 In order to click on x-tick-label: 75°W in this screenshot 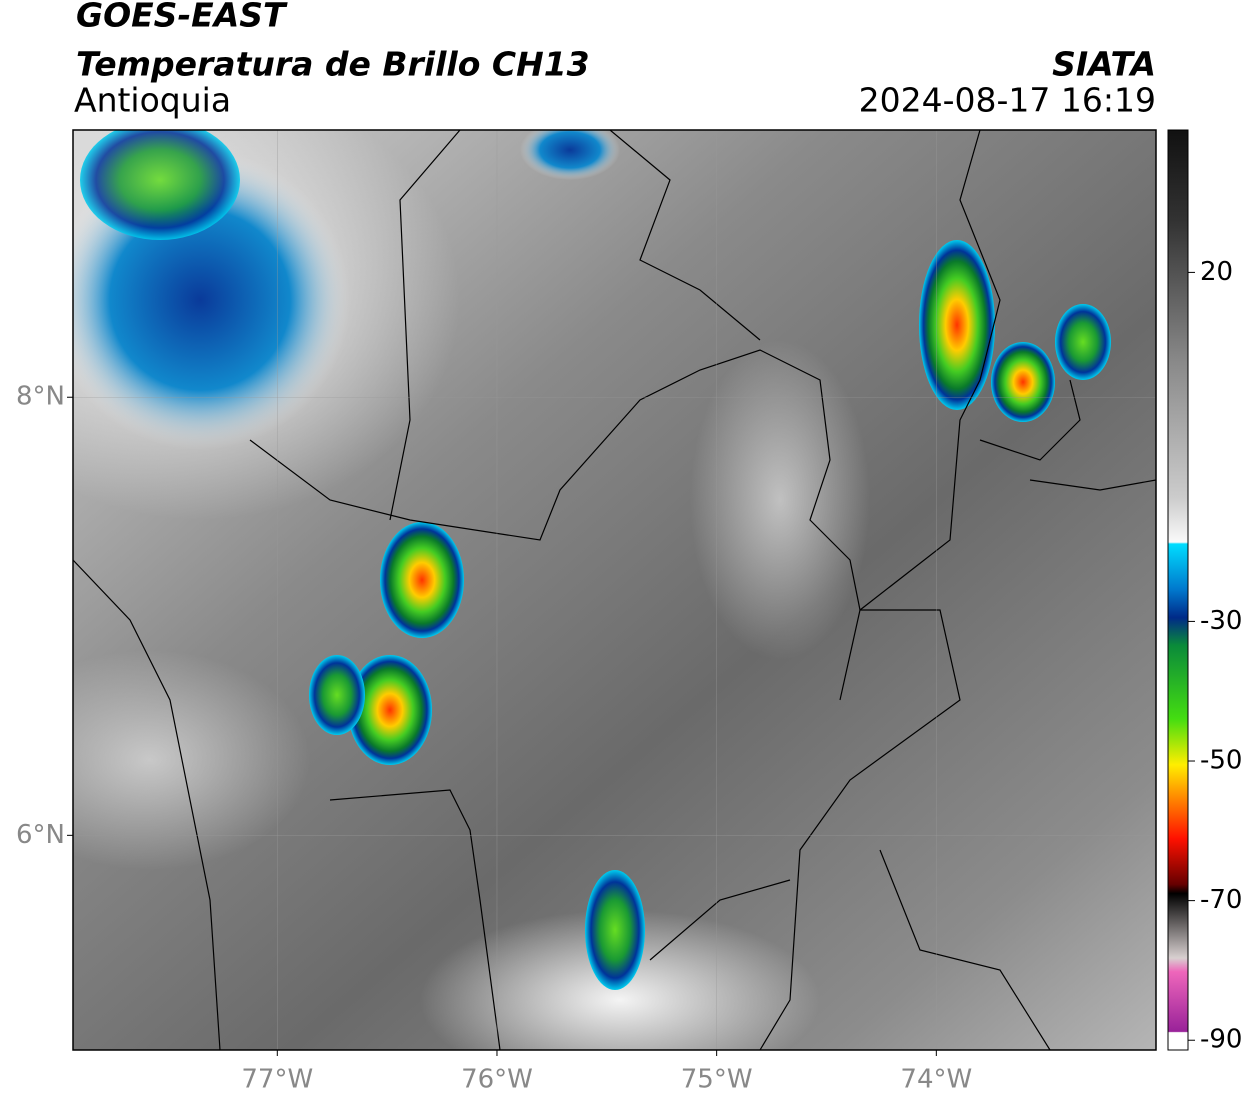, I will do `click(717, 1080)`.